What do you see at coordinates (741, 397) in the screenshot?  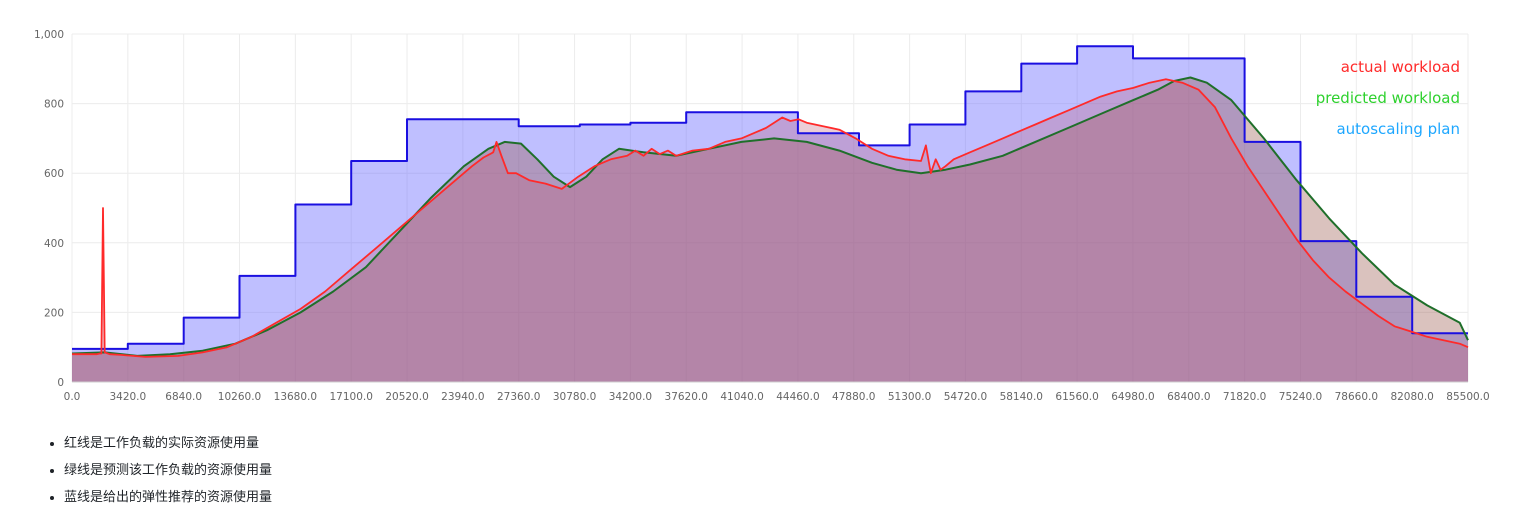 I see `x-tick-label: 41040.0` at bounding box center [741, 397].